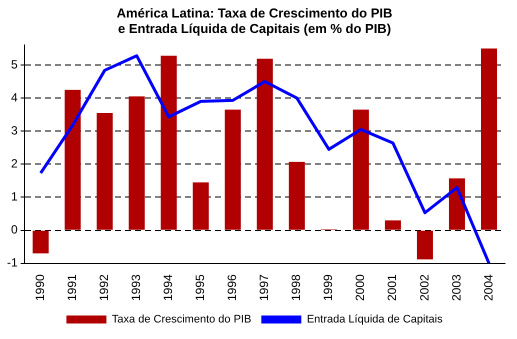 This screenshot has width=517, height=339. Describe the element at coordinates (39, 288) in the screenshot. I see `x-tick-label: 1990` at that location.